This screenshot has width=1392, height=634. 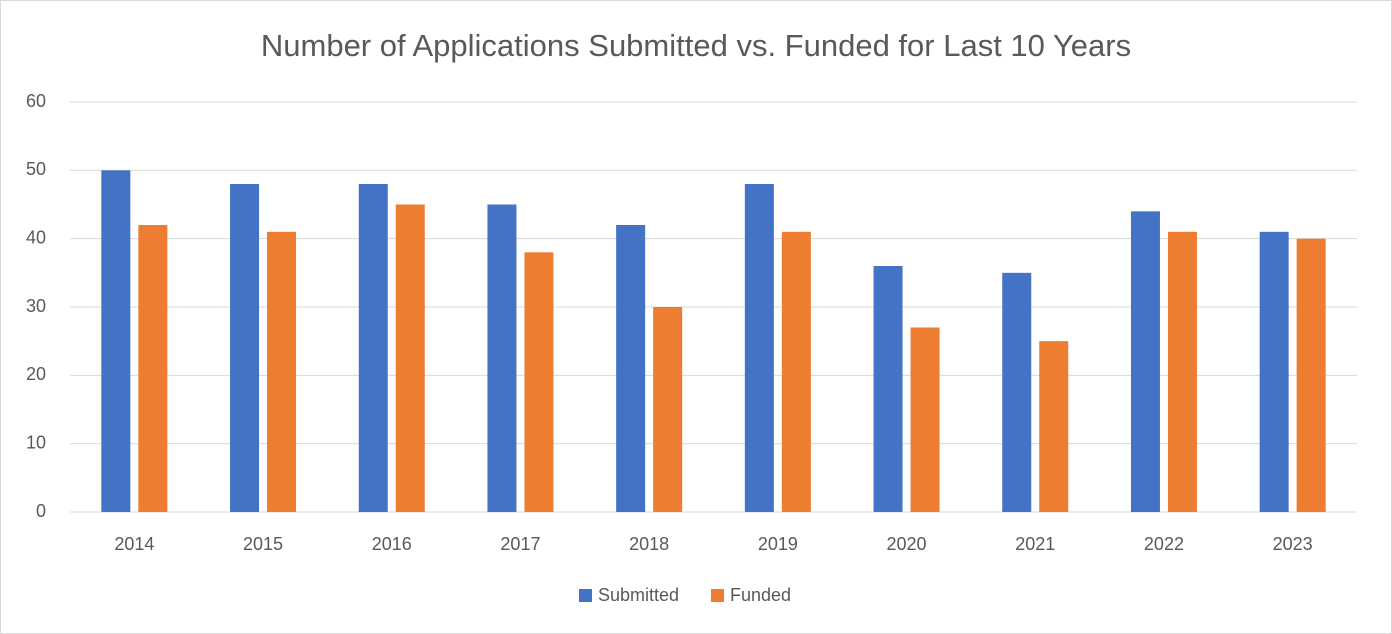 I want to click on x-tick-label: 2015, so click(x=263, y=544).